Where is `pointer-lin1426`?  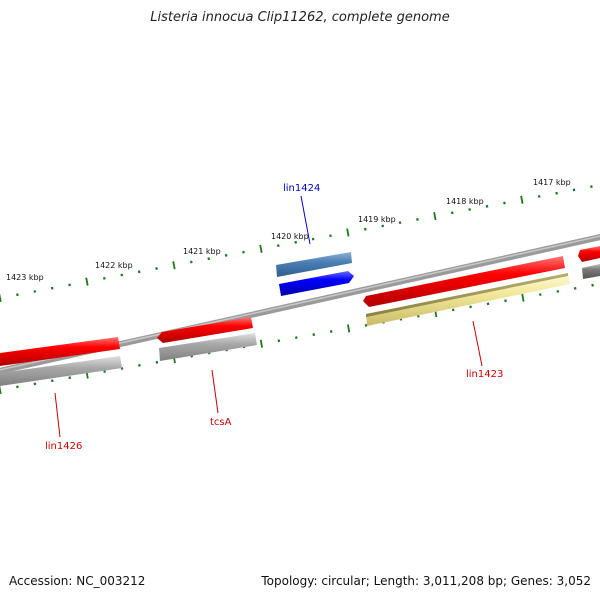 pointer-lin1426 is located at coordinates (57, 415).